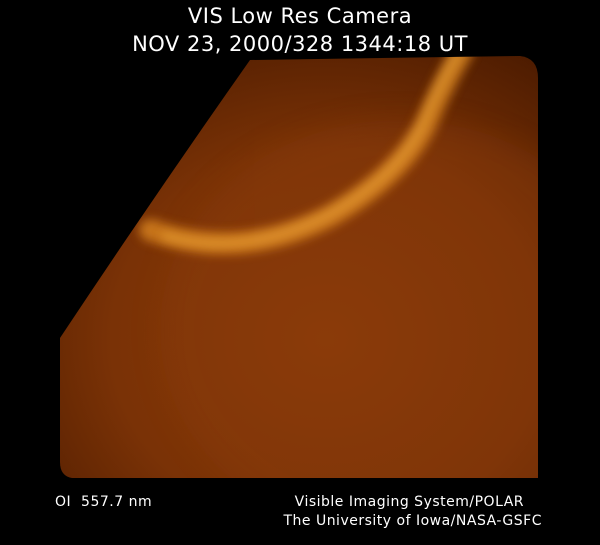 The image size is (600, 545). What do you see at coordinates (412, 521) in the screenshot?
I see `institution-label: The University of Iowa/NASA-GSFC` at bounding box center [412, 521].